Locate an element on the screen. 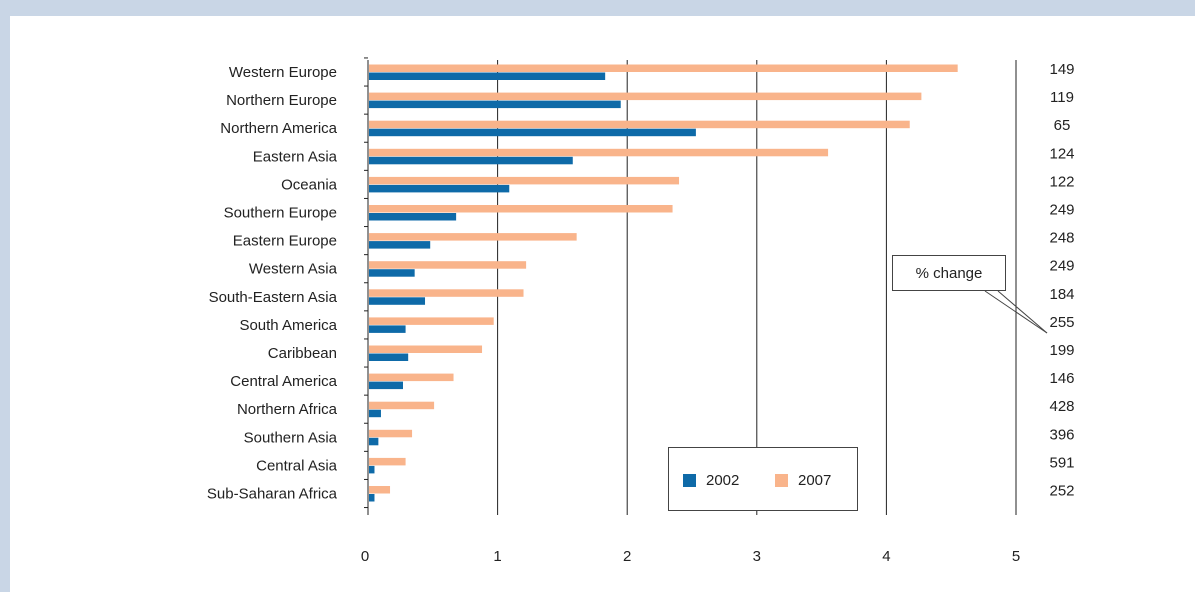  pct-change-value: 396 is located at coordinates (1061, 434).